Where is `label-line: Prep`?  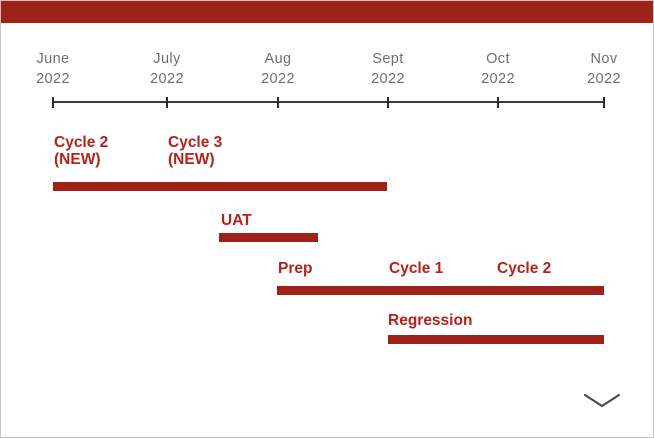
label-line: Prep is located at coordinates (295, 268).